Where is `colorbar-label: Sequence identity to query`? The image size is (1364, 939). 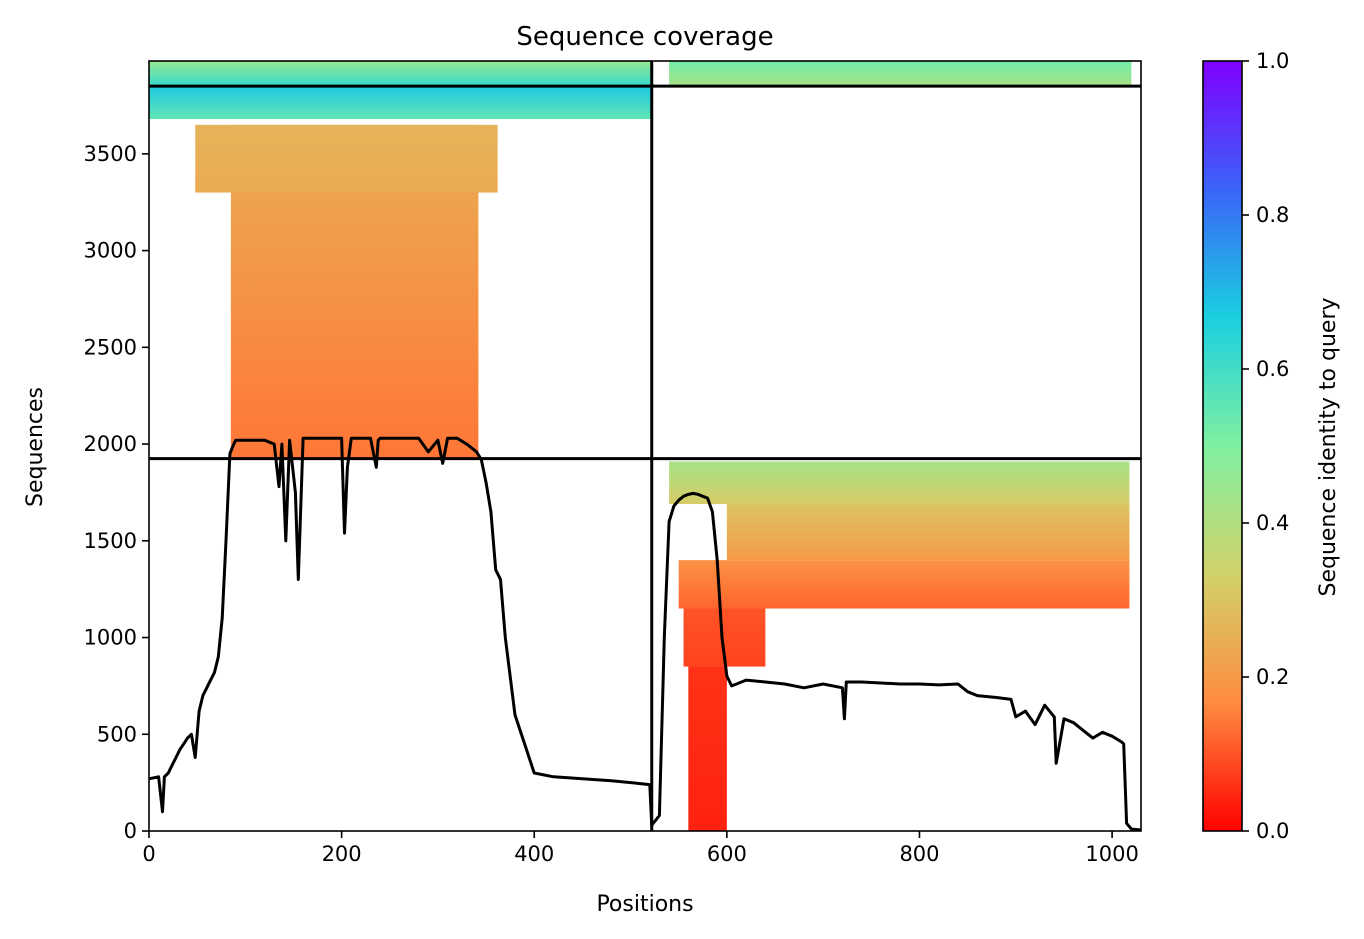
colorbar-label: Sequence identity to query is located at coordinates (1328, 446).